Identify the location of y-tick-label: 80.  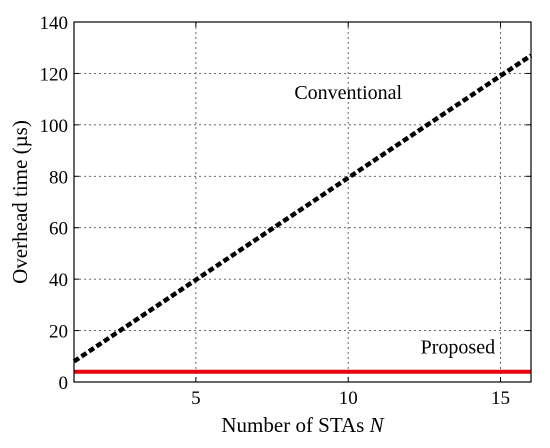
(58, 177).